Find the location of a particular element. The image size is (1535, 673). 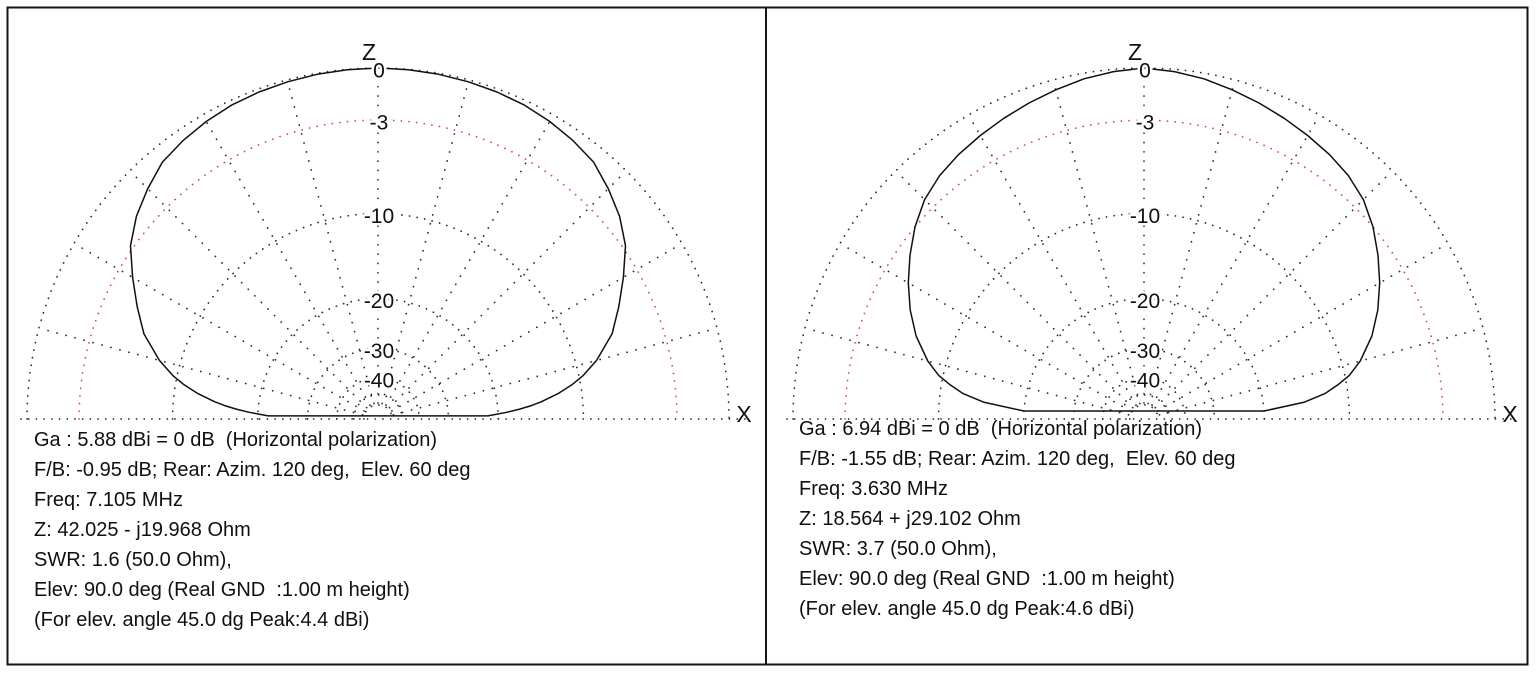

info-line-freq: Freq: 3.630 MHz is located at coordinates (873, 489).